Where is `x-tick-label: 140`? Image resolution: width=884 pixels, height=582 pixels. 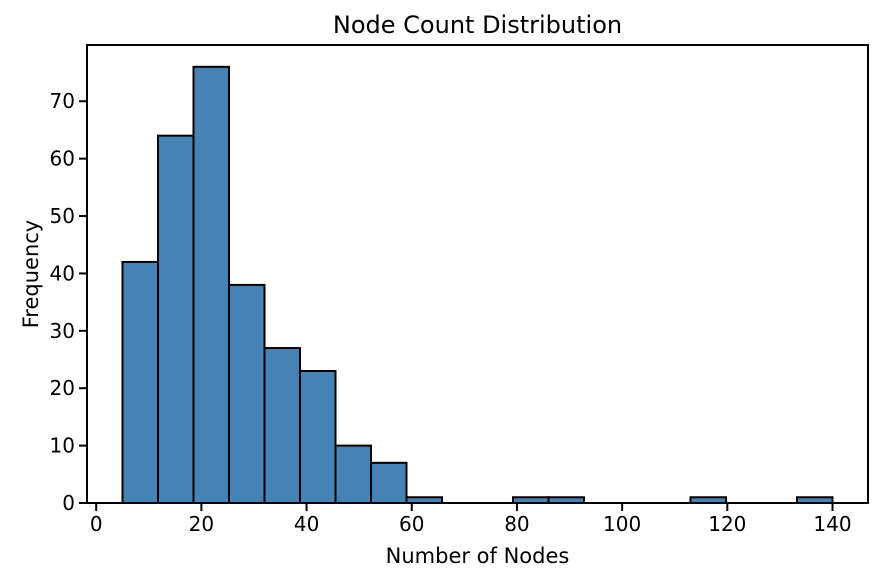 x-tick-label: 140 is located at coordinates (832, 524).